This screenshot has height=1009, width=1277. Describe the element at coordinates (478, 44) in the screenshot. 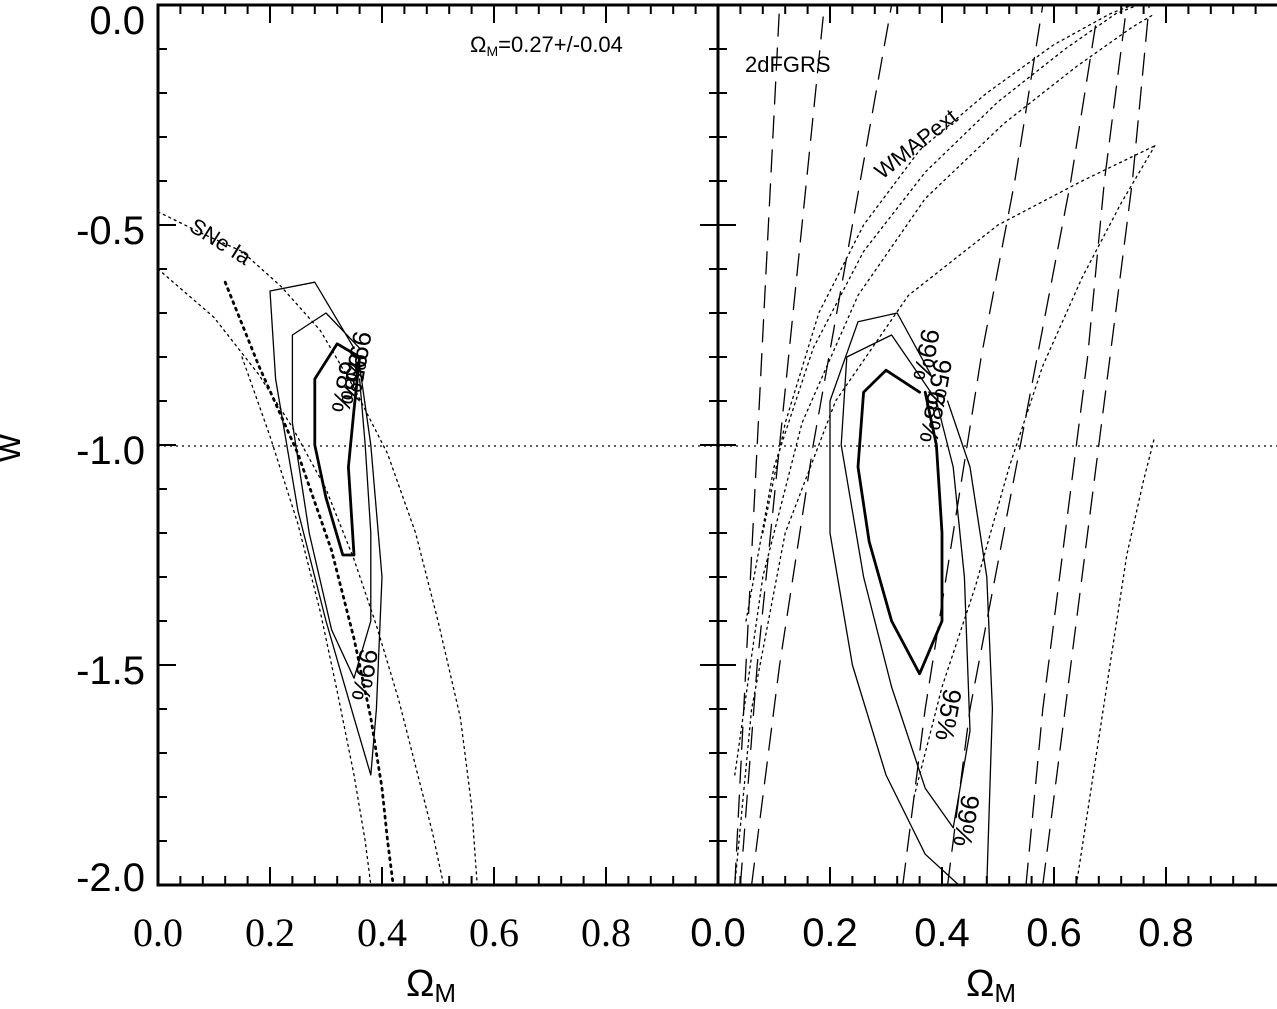

I see `prior-omega: Ω` at that location.